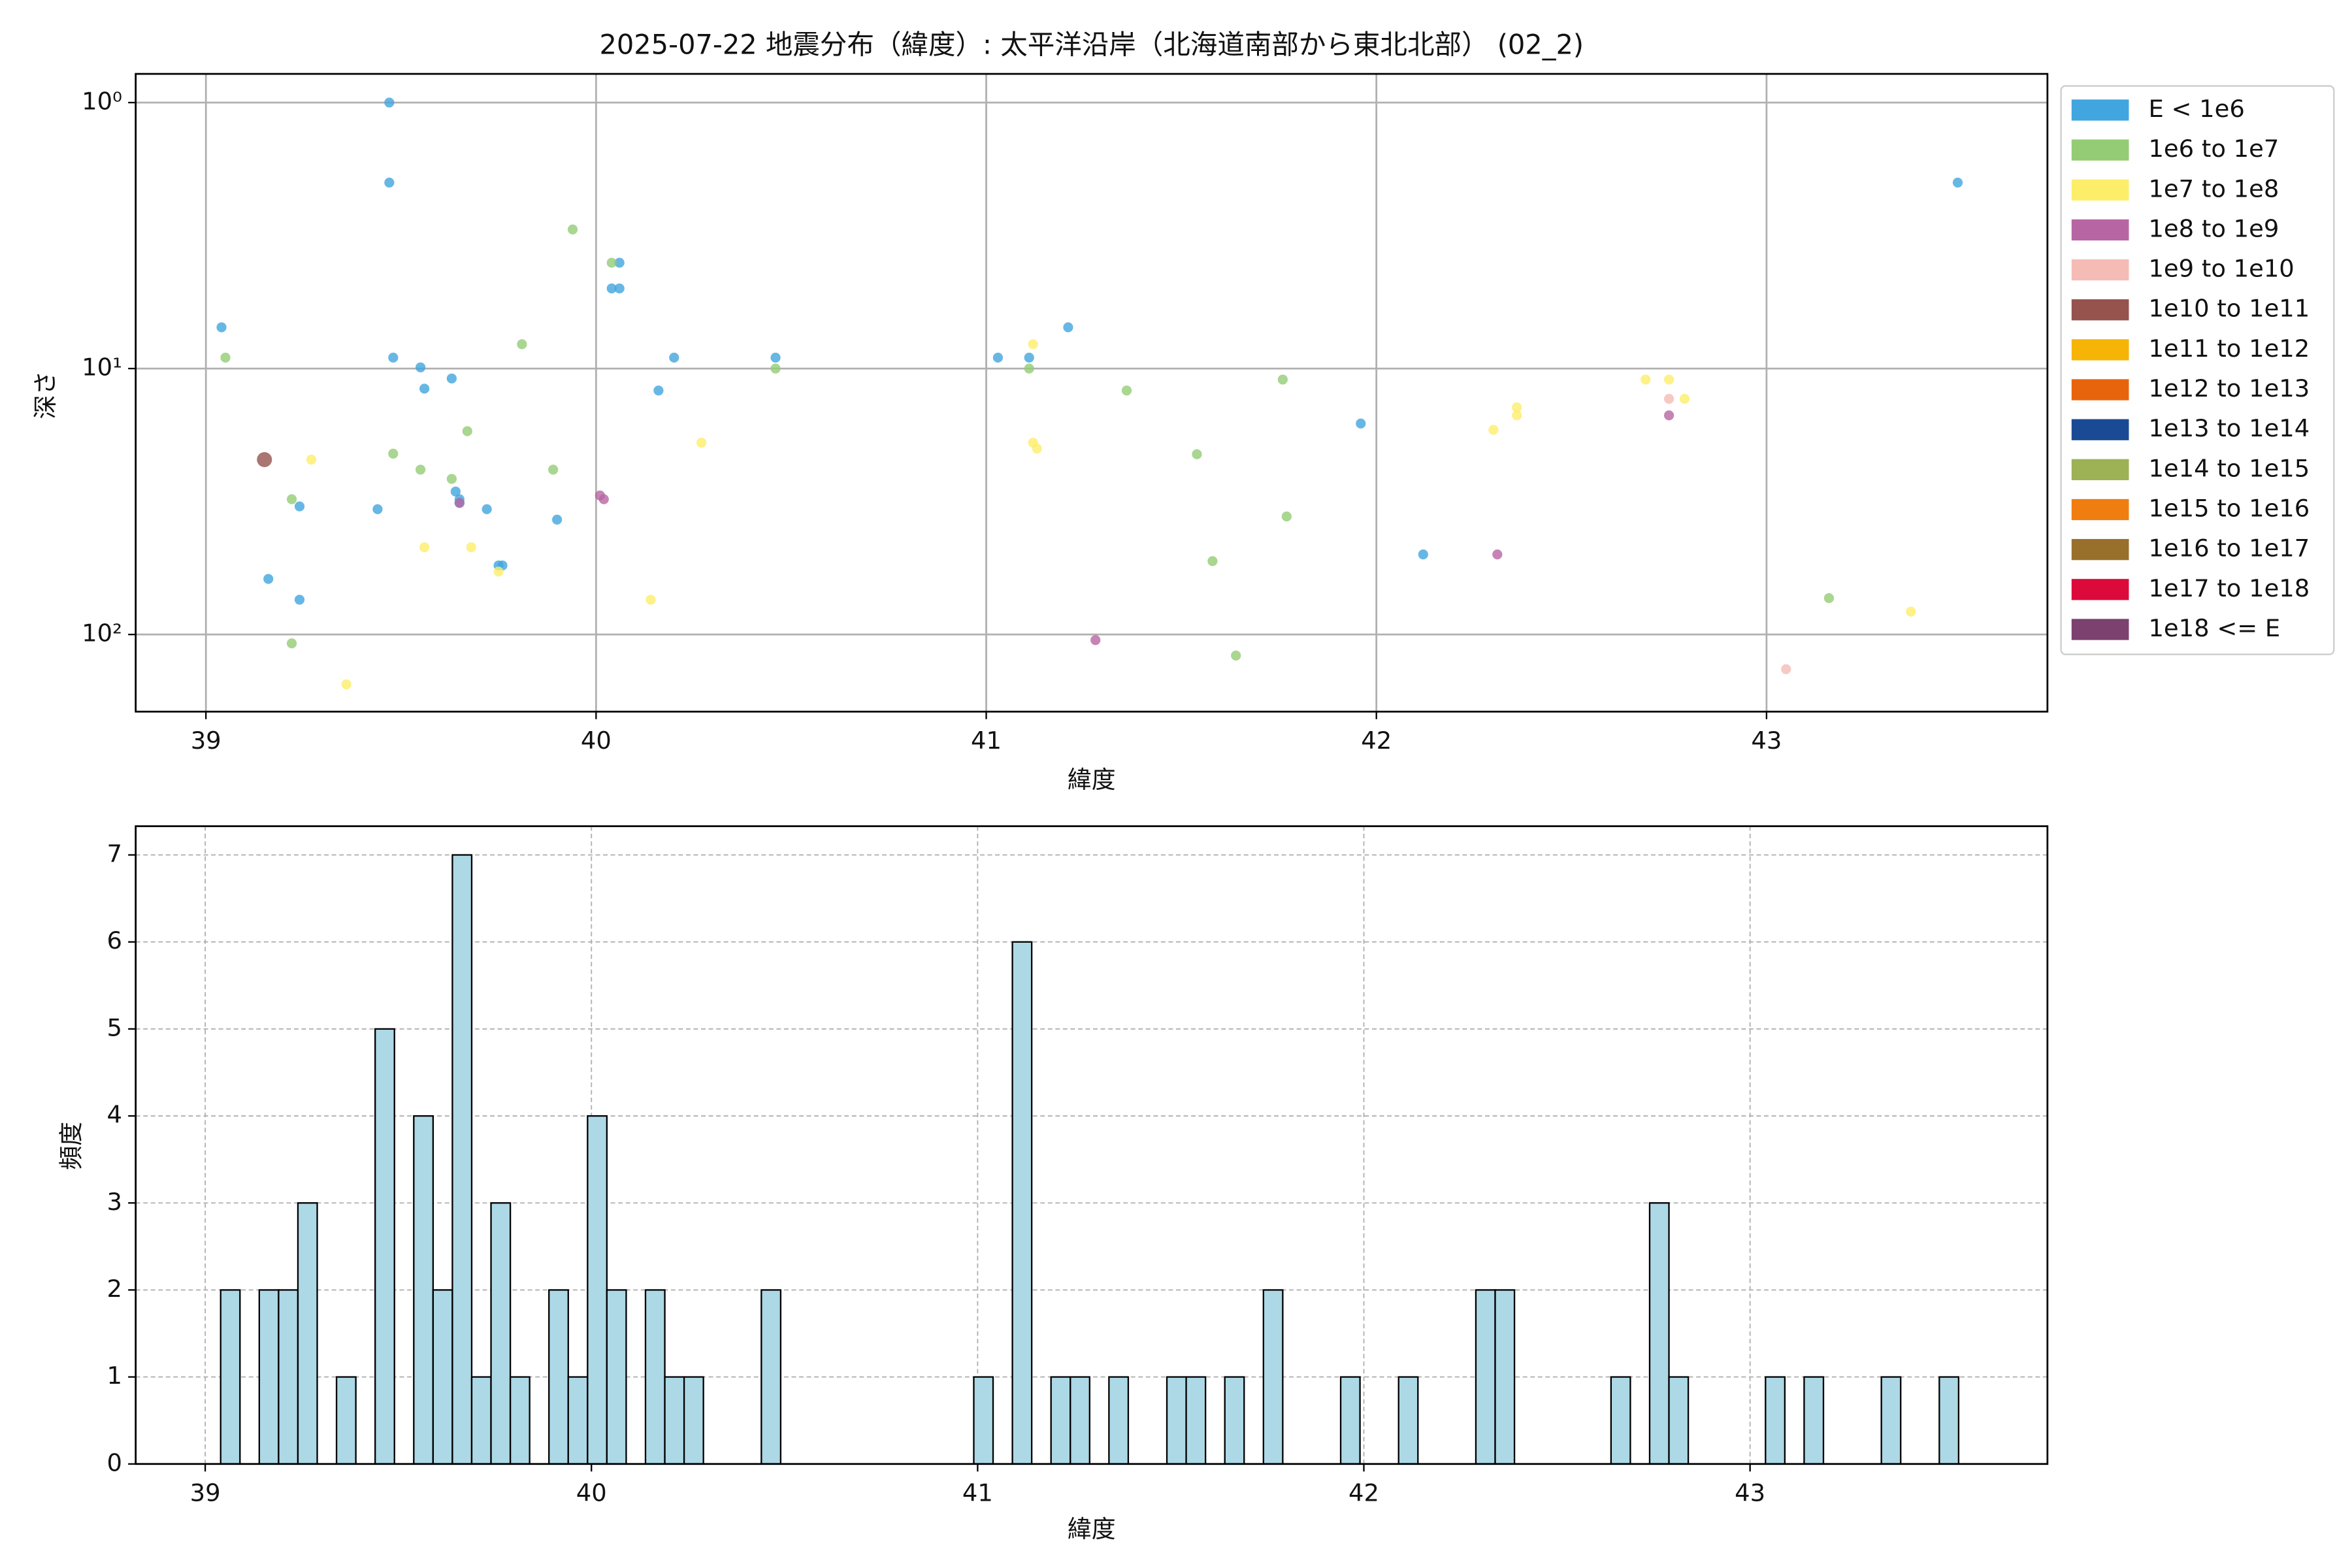 This screenshot has width=2352, height=1568. I want to click on x-tick-label: 43, so click(1750, 1492).